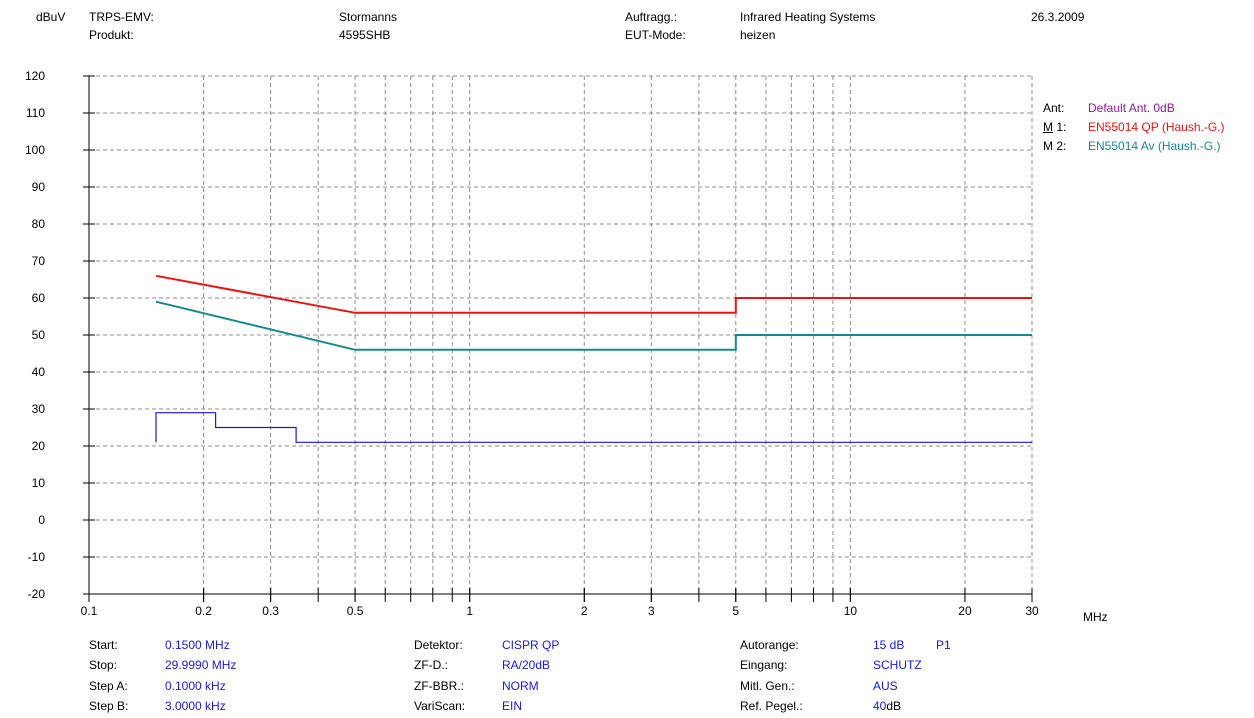 Image resolution: width=1254 pixels, height=718 pixels. I want to click on date: 26.3.2009, so click(1058, 17).